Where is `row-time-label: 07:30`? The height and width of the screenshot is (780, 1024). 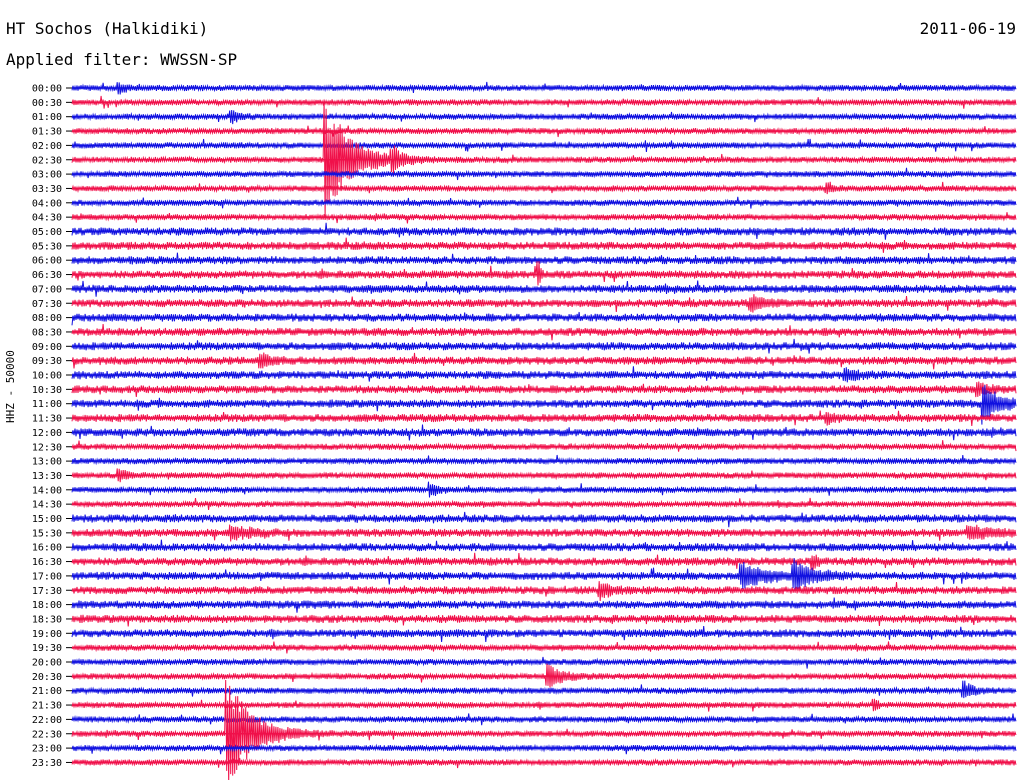 row-time-label: 07:30 is located at coordinates (47, 304).